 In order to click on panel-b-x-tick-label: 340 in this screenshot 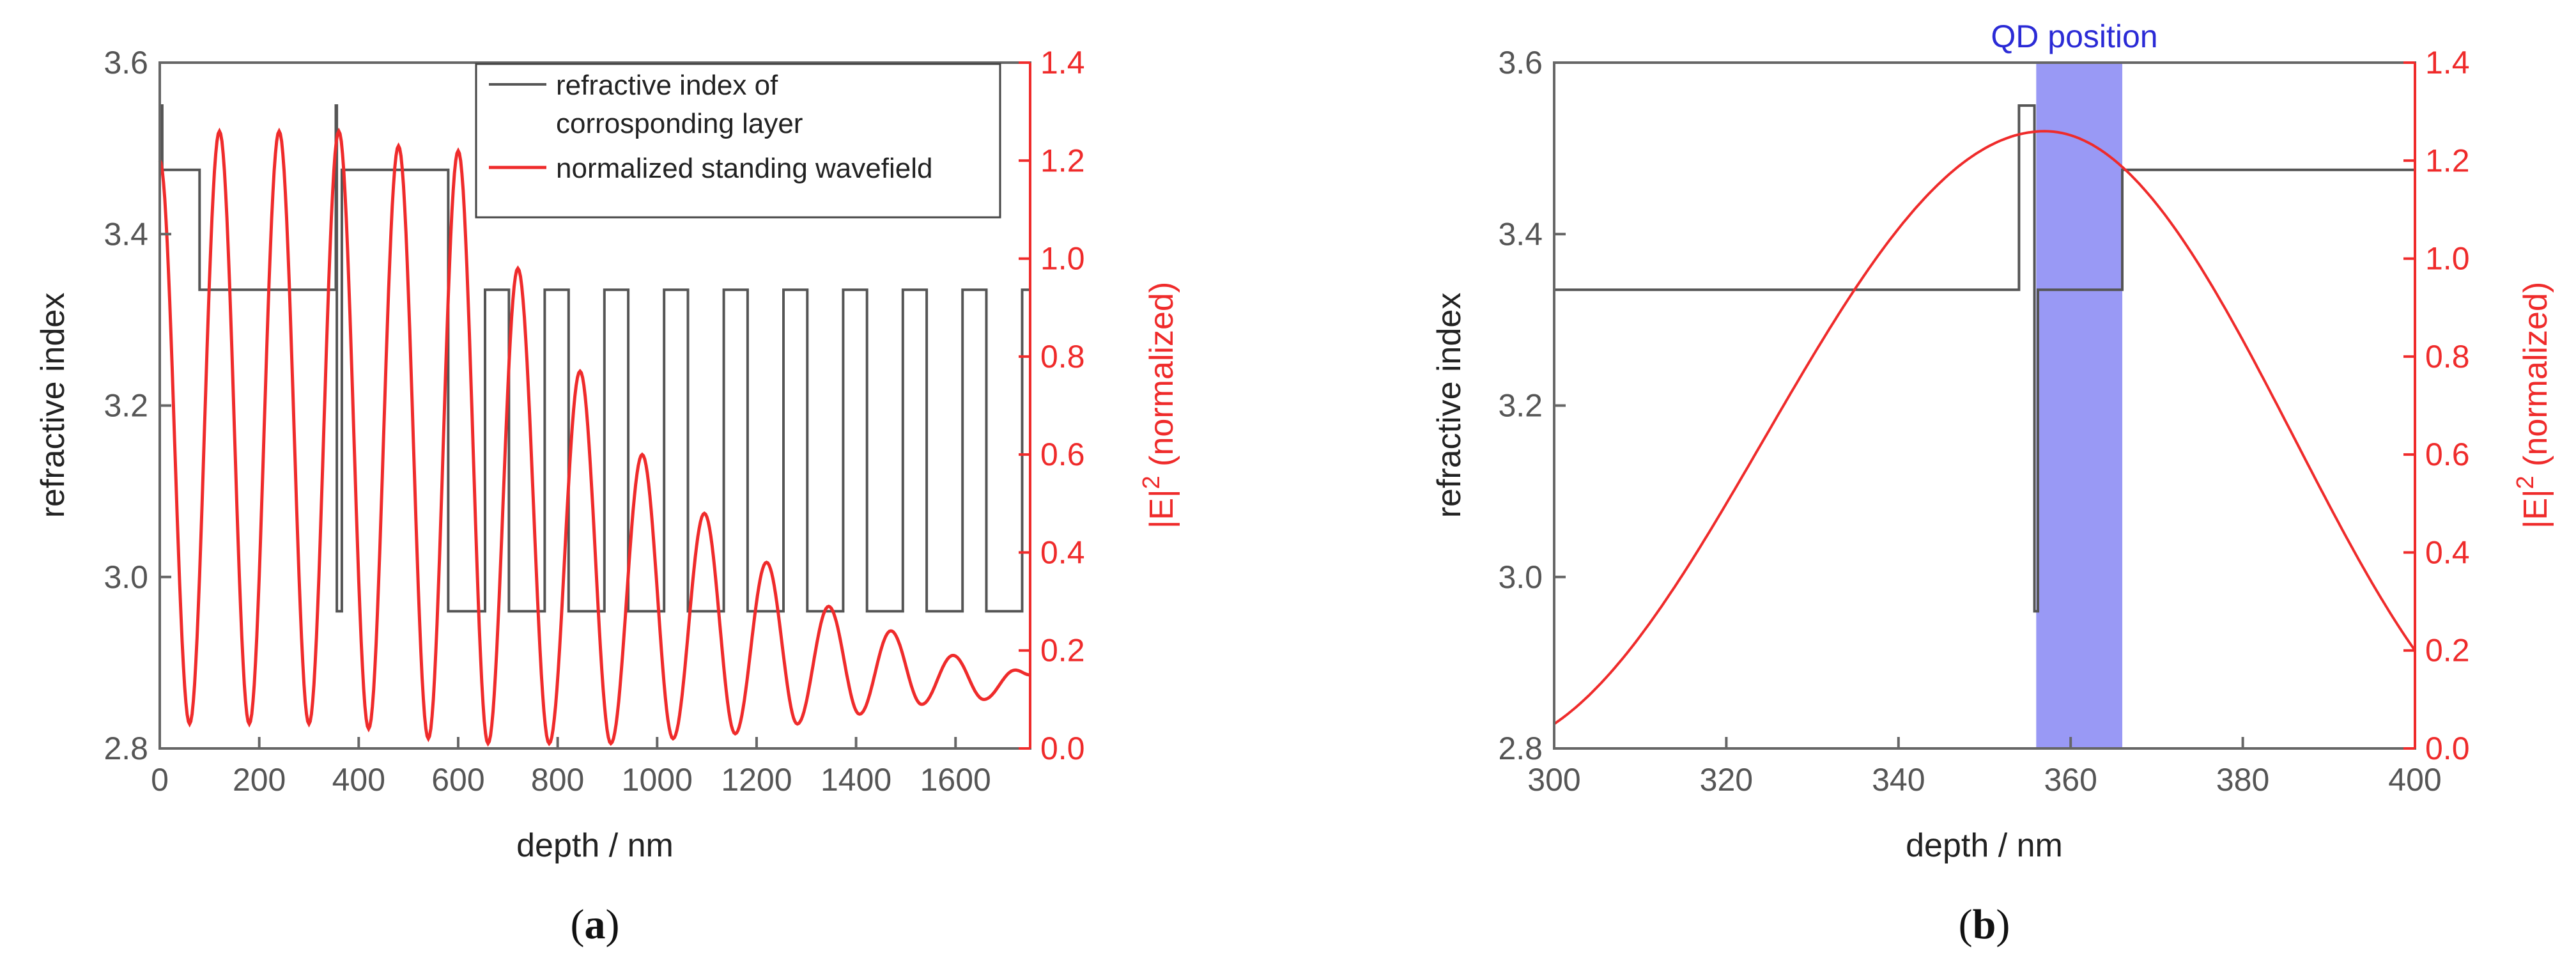, I will do `click(1898, 780)`.